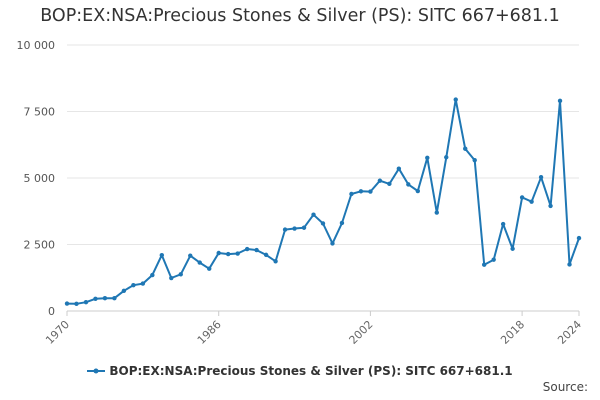  I want to click on x-tick-label: 2024, so click(569, 332).